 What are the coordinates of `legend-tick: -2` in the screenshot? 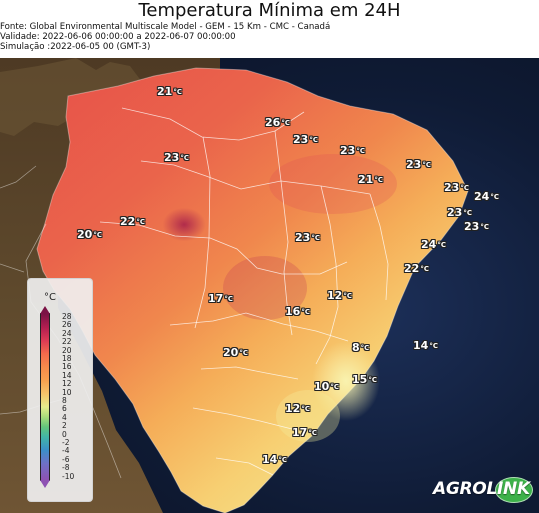 It's located at (66, 442).